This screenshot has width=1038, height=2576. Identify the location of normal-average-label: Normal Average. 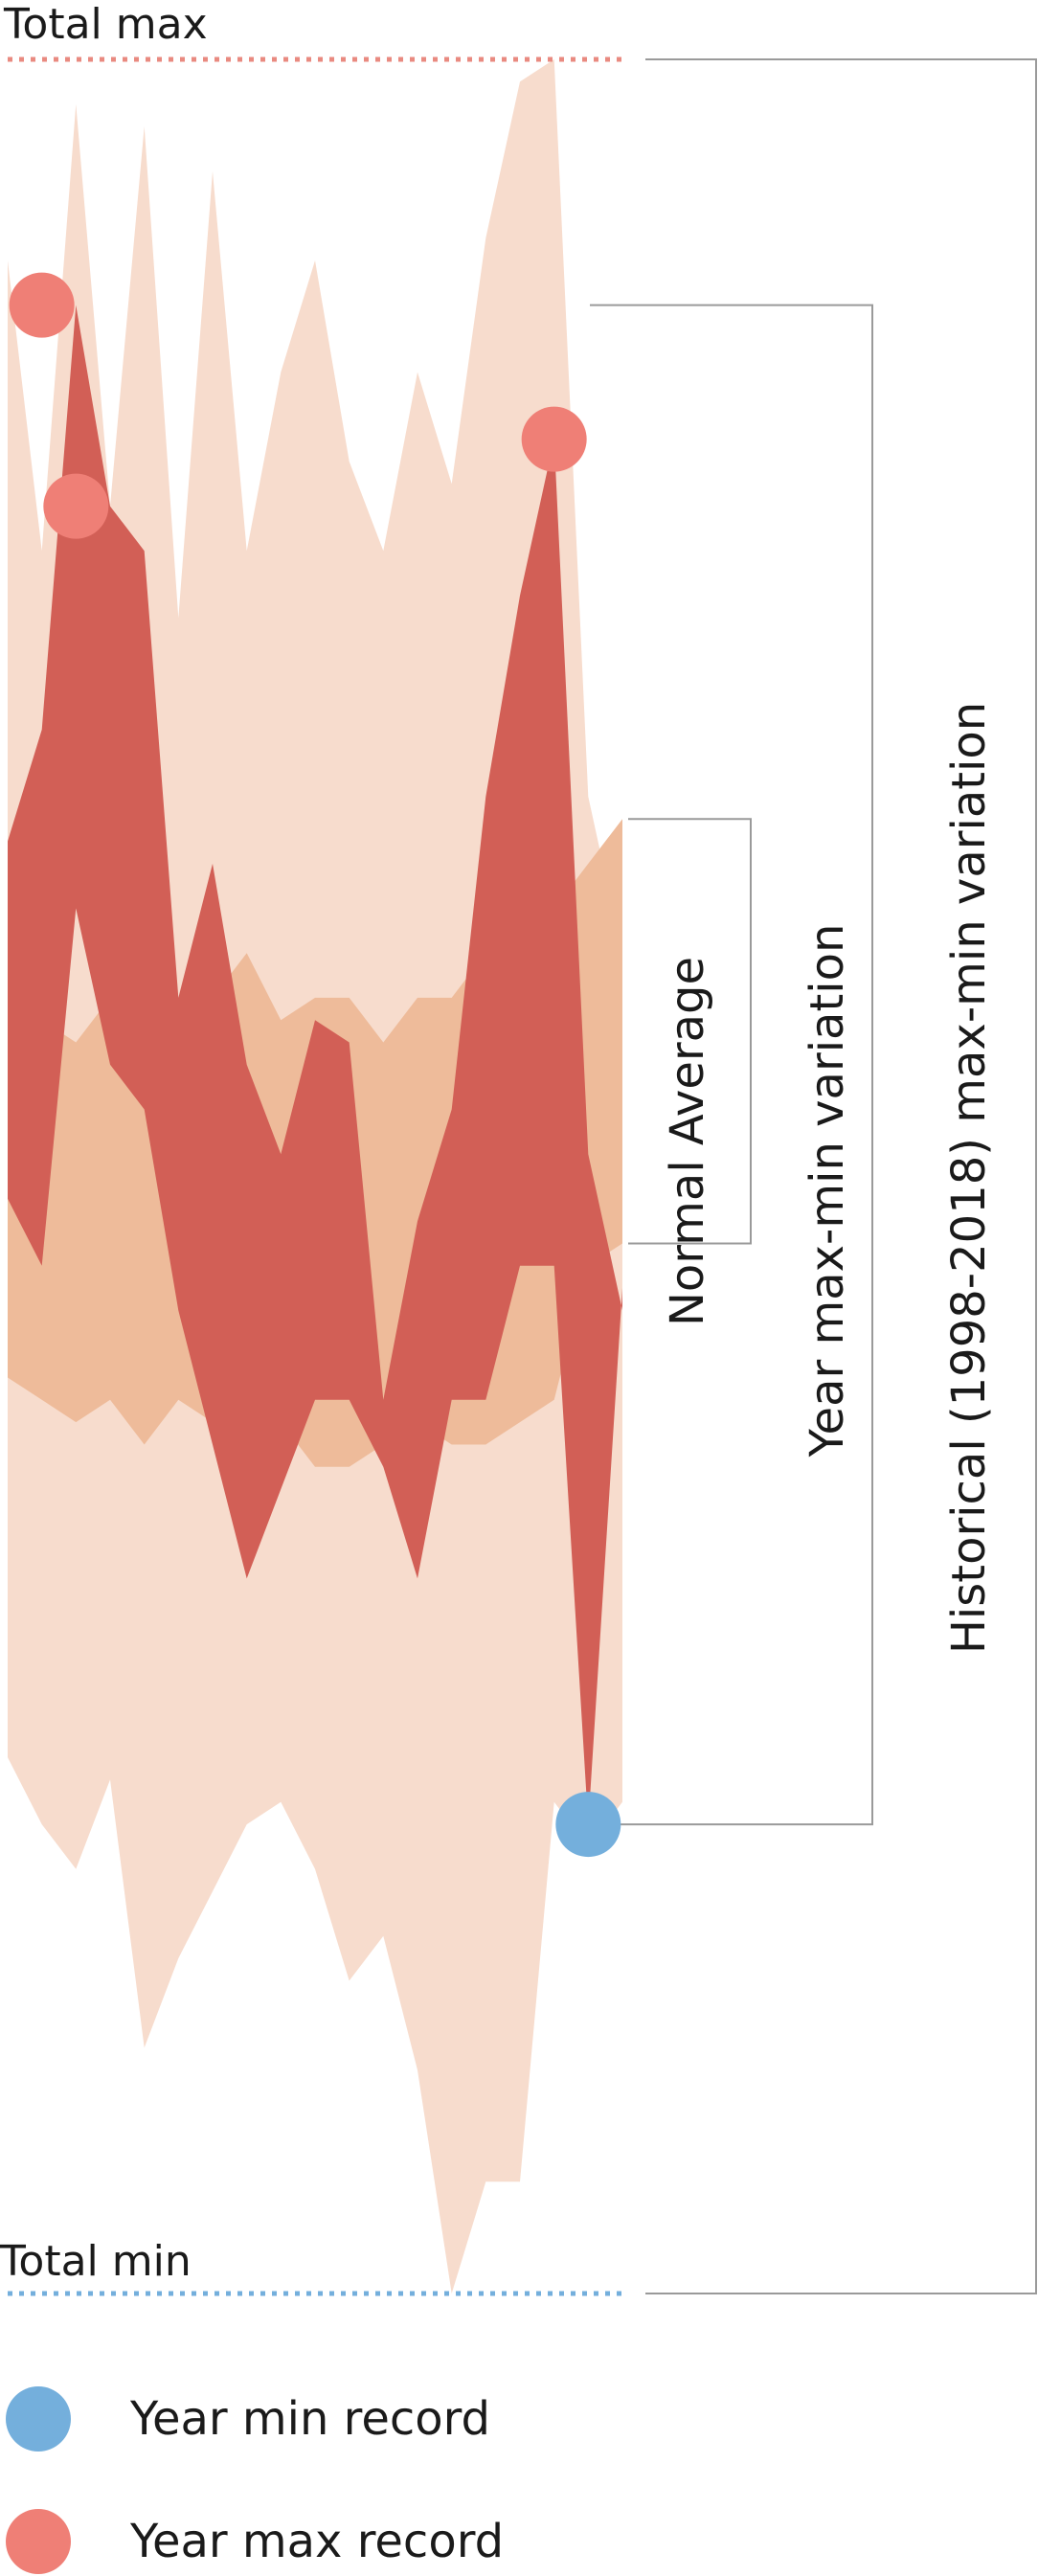
(687, 1141).